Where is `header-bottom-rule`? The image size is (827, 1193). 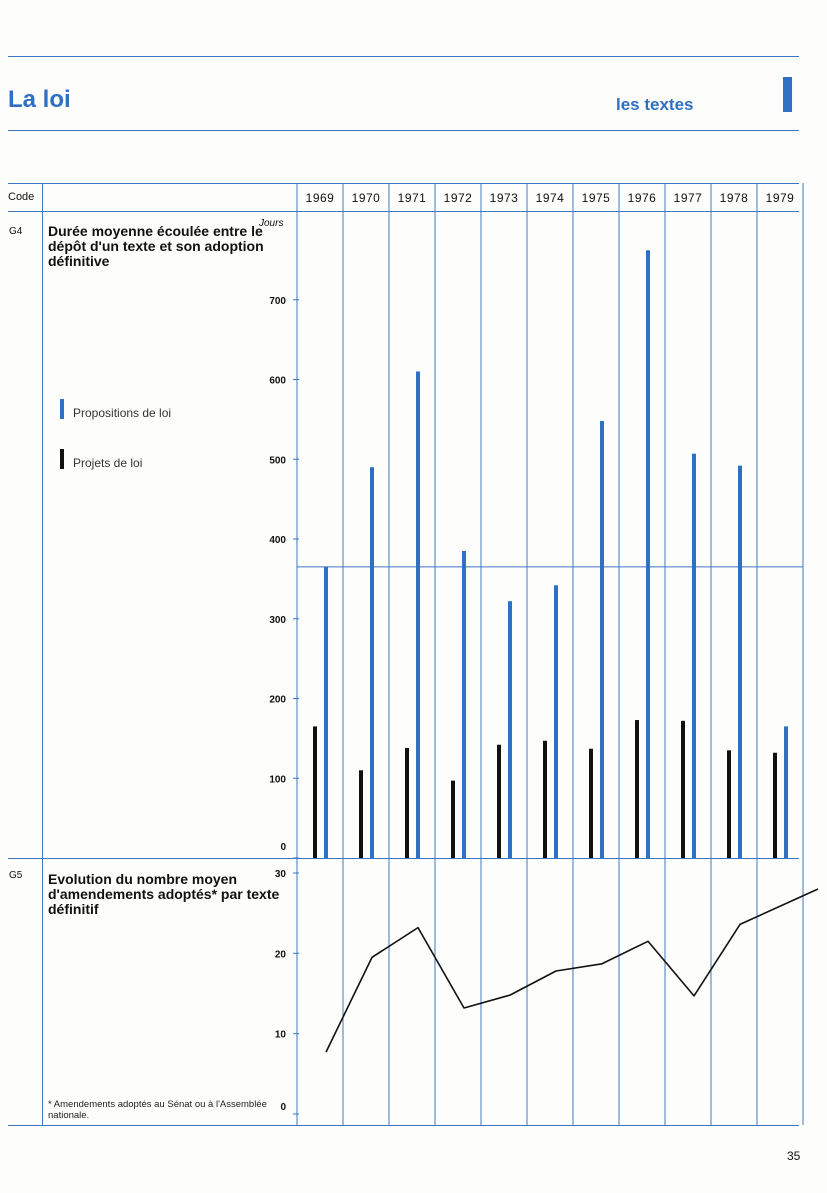 header-bottom-rule is located at coordinates (403, 130).